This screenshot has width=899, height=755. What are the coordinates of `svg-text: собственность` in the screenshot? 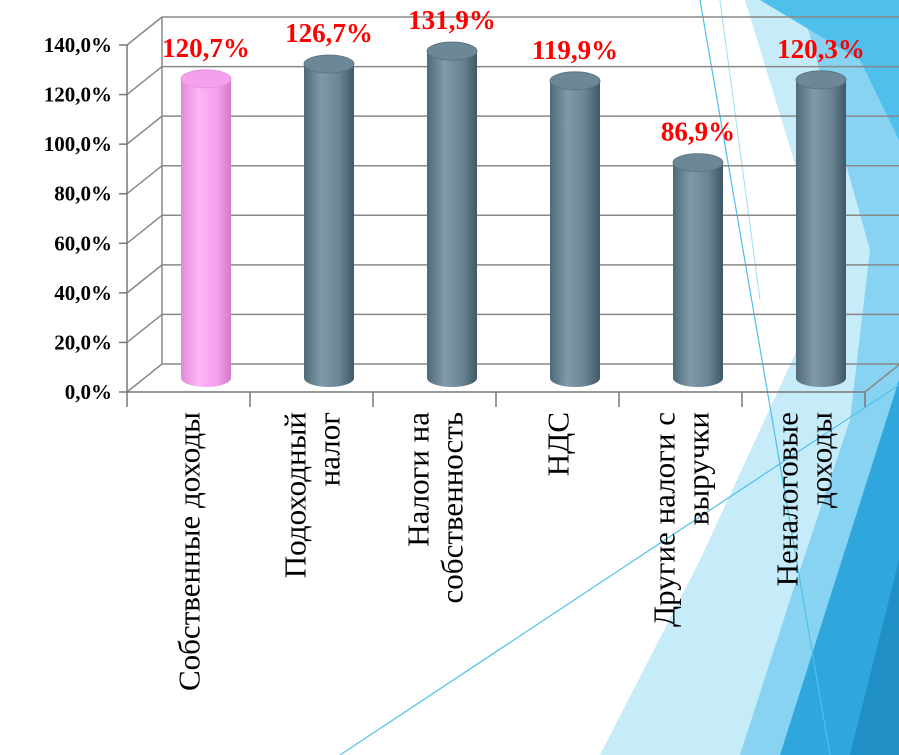 It's located at (452, 507).